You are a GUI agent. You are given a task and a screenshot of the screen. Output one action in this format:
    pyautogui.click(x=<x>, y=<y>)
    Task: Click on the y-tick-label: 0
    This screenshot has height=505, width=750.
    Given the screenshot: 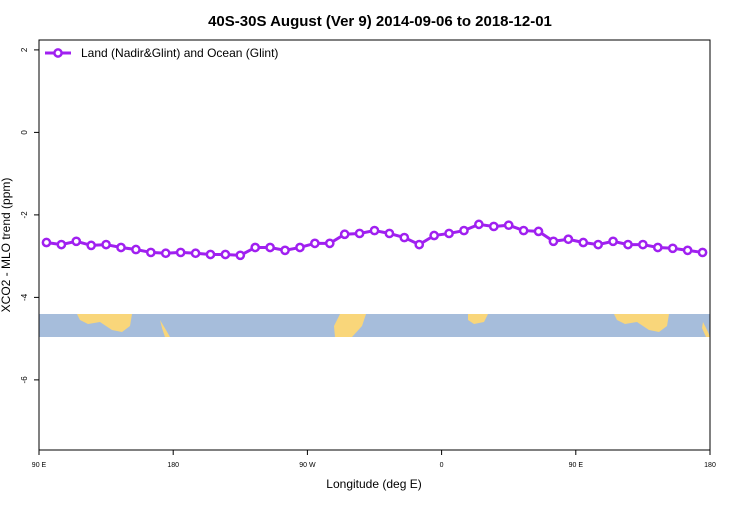 What is the action you would take?
    pyautogui.click(x=24, y=132)
    